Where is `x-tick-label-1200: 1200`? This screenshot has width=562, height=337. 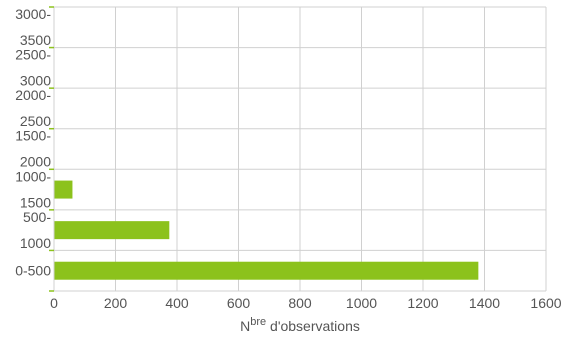 x-tick-label-1200: 1200 is located at coordinates (422, 303).